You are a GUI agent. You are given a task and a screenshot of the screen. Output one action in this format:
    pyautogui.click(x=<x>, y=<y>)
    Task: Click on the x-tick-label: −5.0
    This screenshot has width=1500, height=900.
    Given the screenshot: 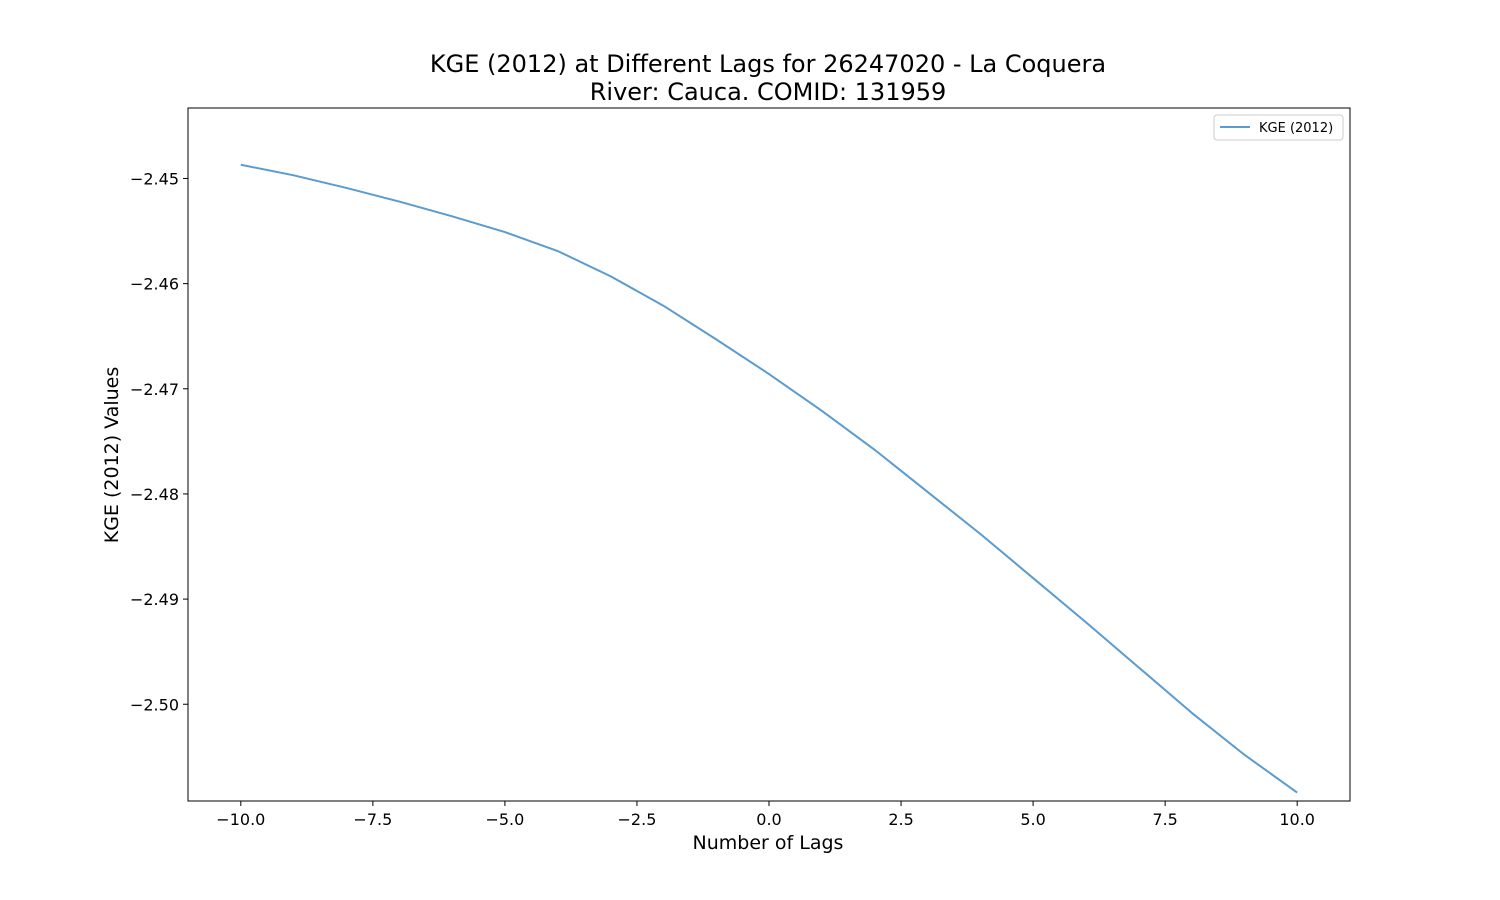 What is the action you would take?
    pyautogui.click(x=504, y=819)
    